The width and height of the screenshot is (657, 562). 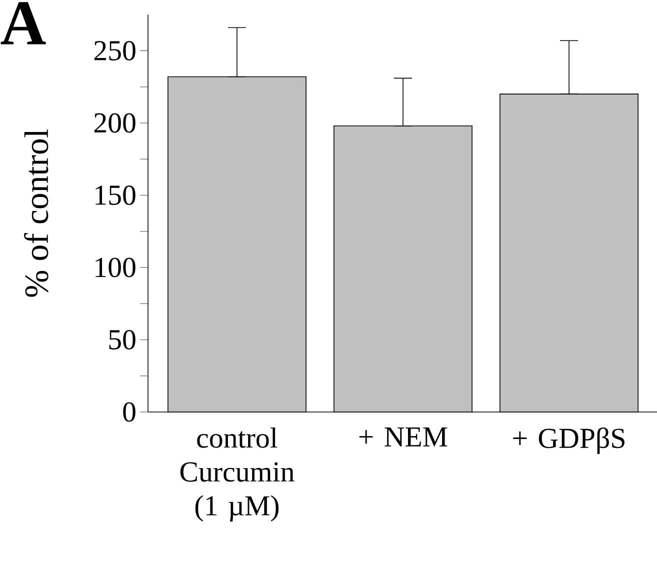 What do you see at coordinates (568, 441) in the screenshot?
I see `x-tick-label: + GDPβS` at bounding box center [568, 441].